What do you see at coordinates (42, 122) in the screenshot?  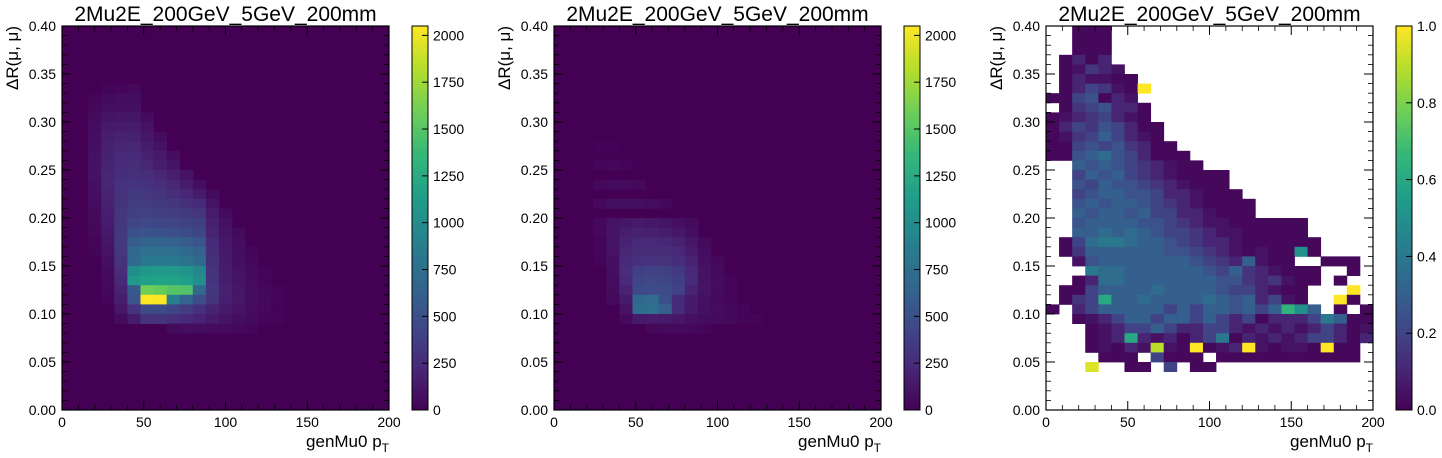 I see `y-tick-label: 0.30` at bounding box center [42, 122].